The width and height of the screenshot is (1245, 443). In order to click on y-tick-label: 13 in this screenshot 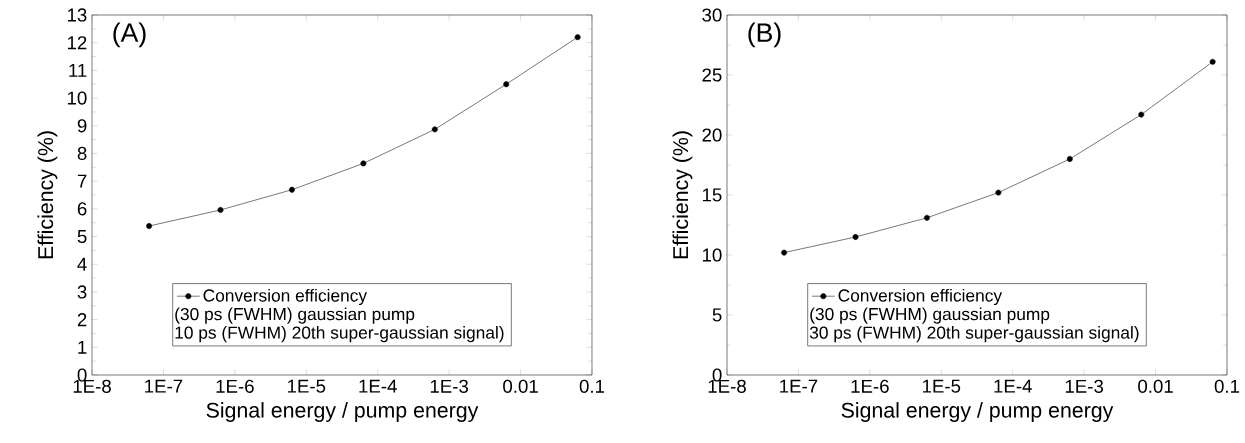, I will do `click(77, 15)`.